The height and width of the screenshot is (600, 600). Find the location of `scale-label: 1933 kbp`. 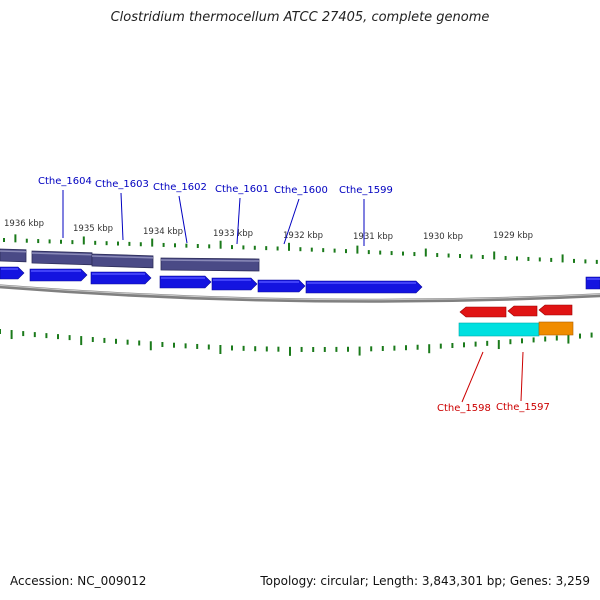

scale-label: 1933 kbp is located at coordinates (233, 234).